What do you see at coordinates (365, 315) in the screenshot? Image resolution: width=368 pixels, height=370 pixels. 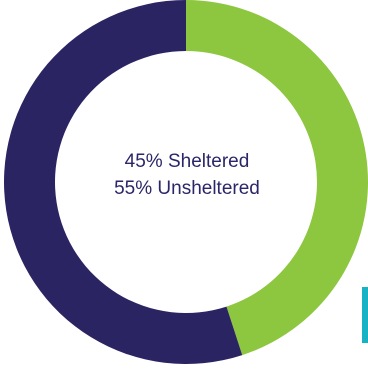 I see `accent-bar` at bounding box center [365, 315].